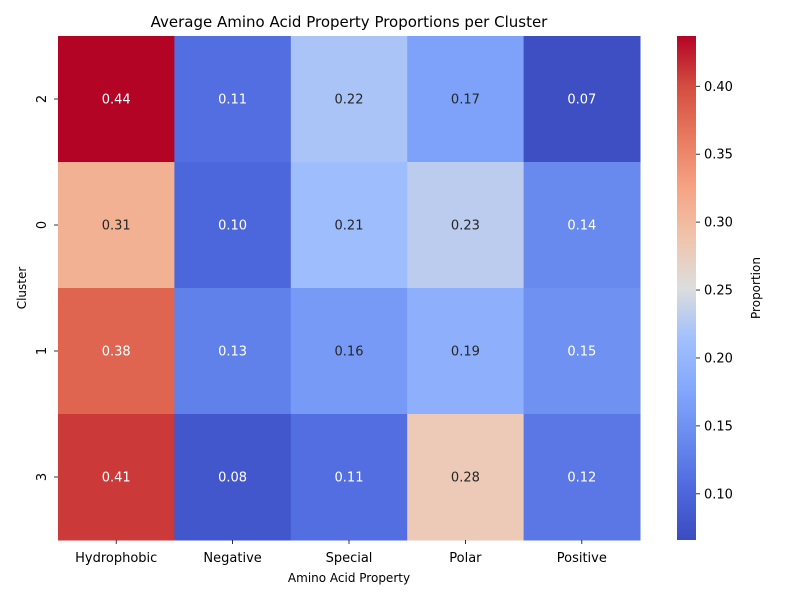 Image resolution: width=800 pixels, height=600 pixels. Describe the element at coordinates (42, 99) in the screenshot. I see `y-tick-label: 2` at that location.